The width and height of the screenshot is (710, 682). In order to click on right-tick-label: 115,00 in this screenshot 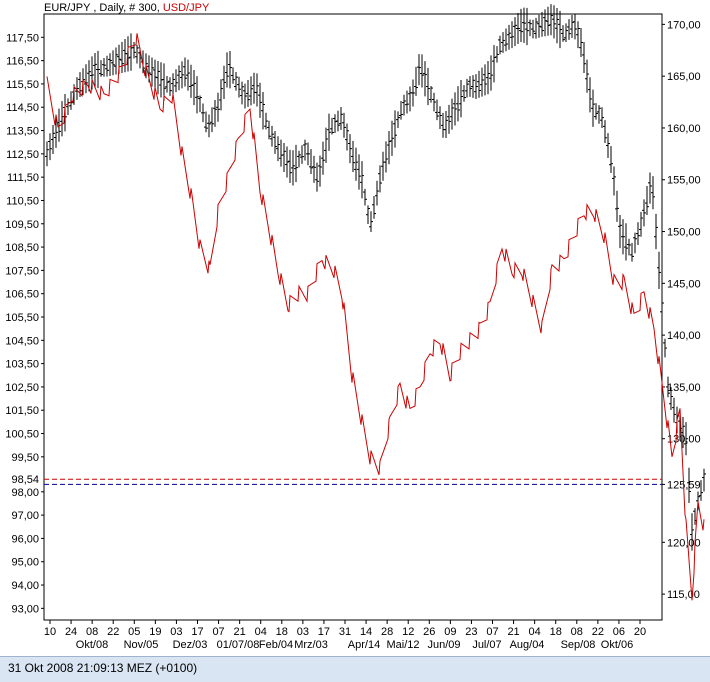, I will do `click(683, 595)`.